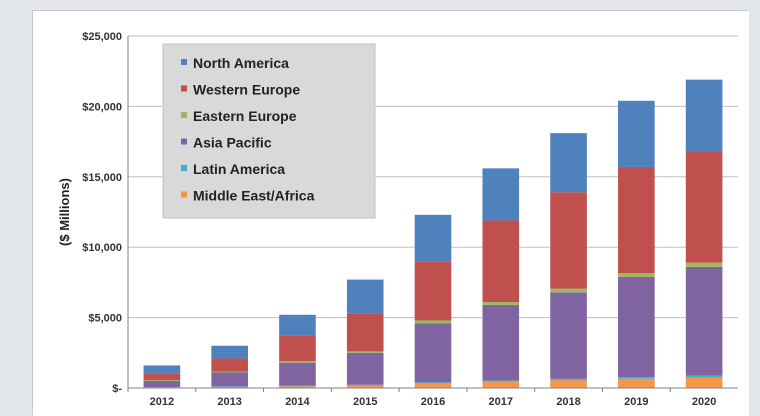  Describe the element at coordinates (365, 369) in the screenshot. I see `bar-segment-asia-pacific-2015` at that location.